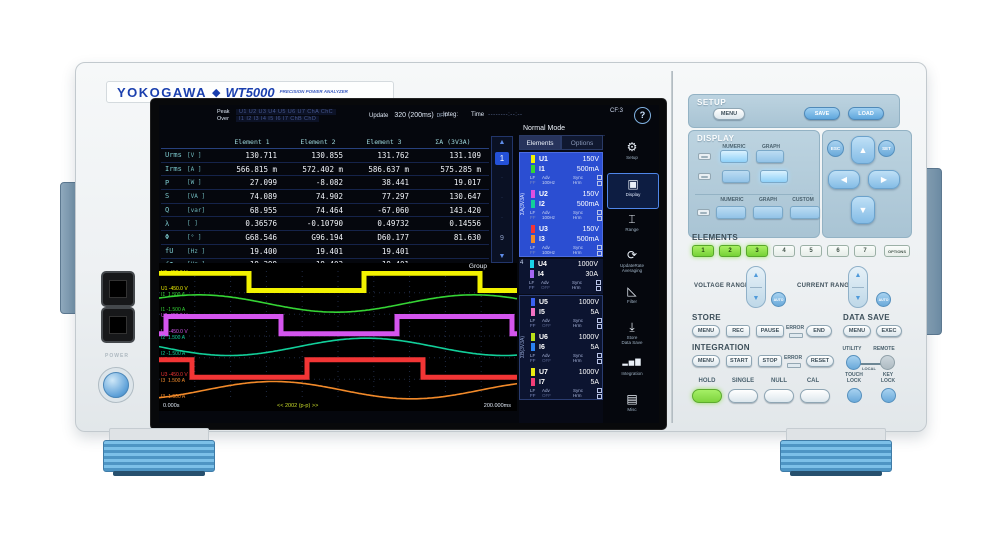 This screenshot has width=1000, height=540. I want to click on start-button: START, so click(739, 361).